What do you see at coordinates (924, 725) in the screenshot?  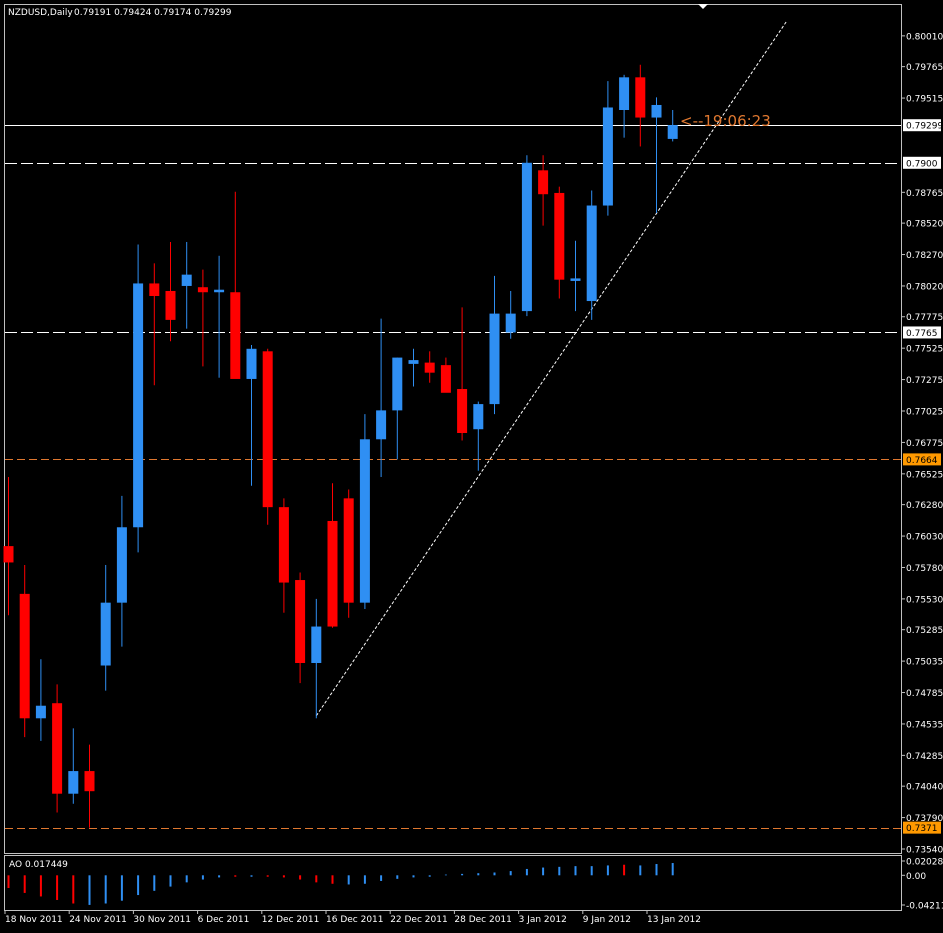 I see `price-tick-label: 0.74535` at bounding box center [924, 725].